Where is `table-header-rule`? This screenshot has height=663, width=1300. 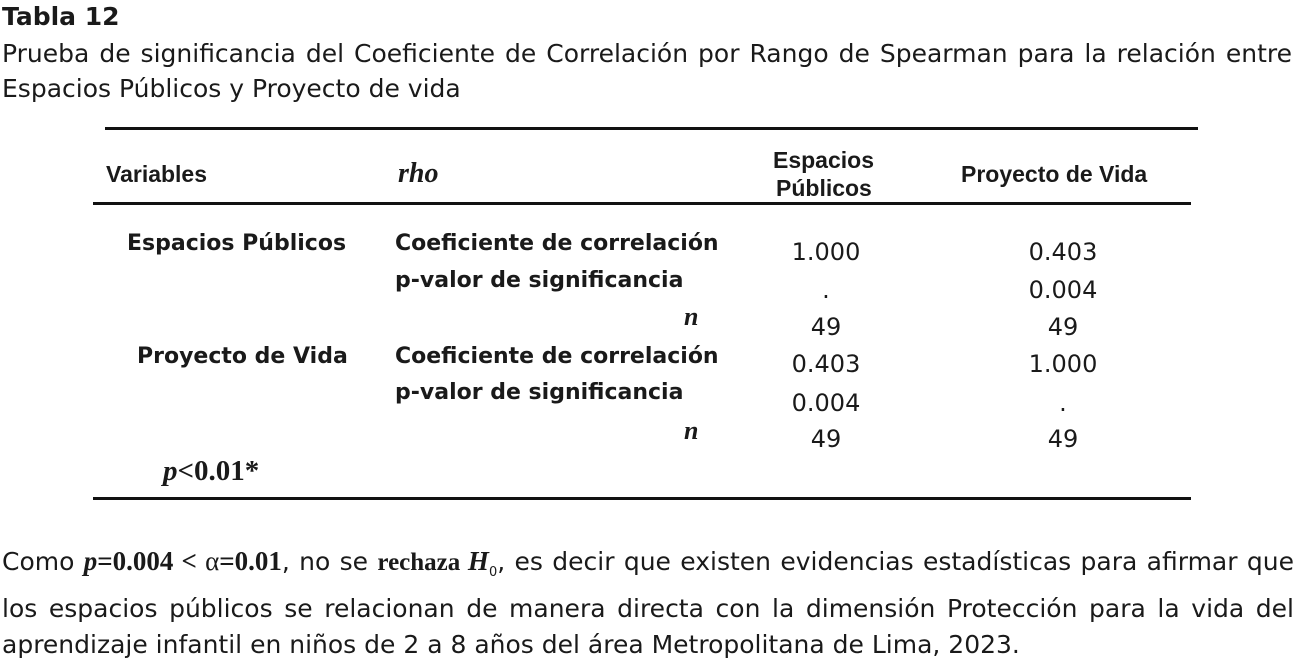
table-header-rule is located at coordinates (642, 203).